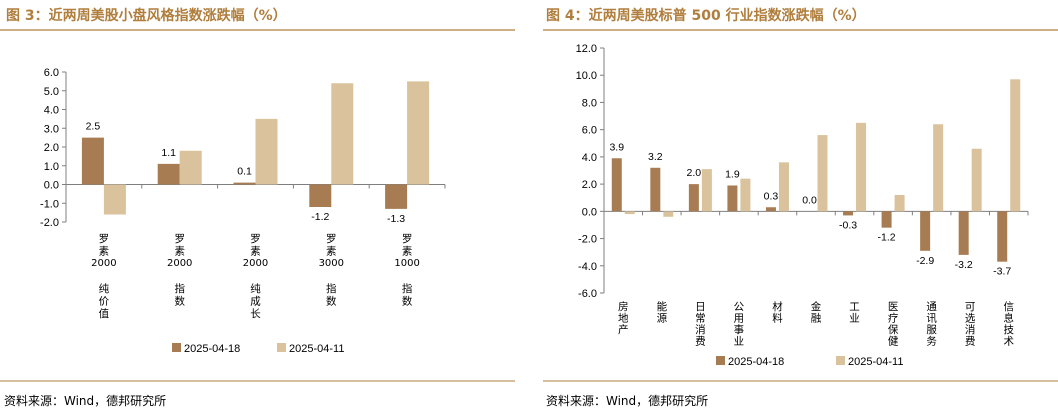 This screenshot has height=411, width=1058. I want to click on data-label: -0.3, so click(848, 225).